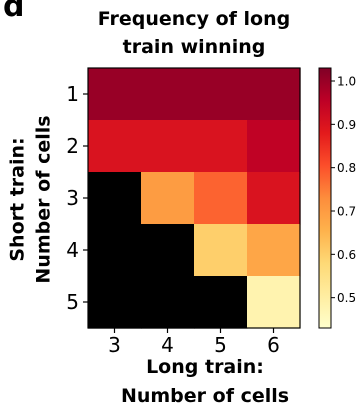 This screenshot has width=364, height=412. What do you see at coordinates (274, 146) in the screenshot?
I see `heatmap-cell-r2-c4` at bounding box center [274, 146].